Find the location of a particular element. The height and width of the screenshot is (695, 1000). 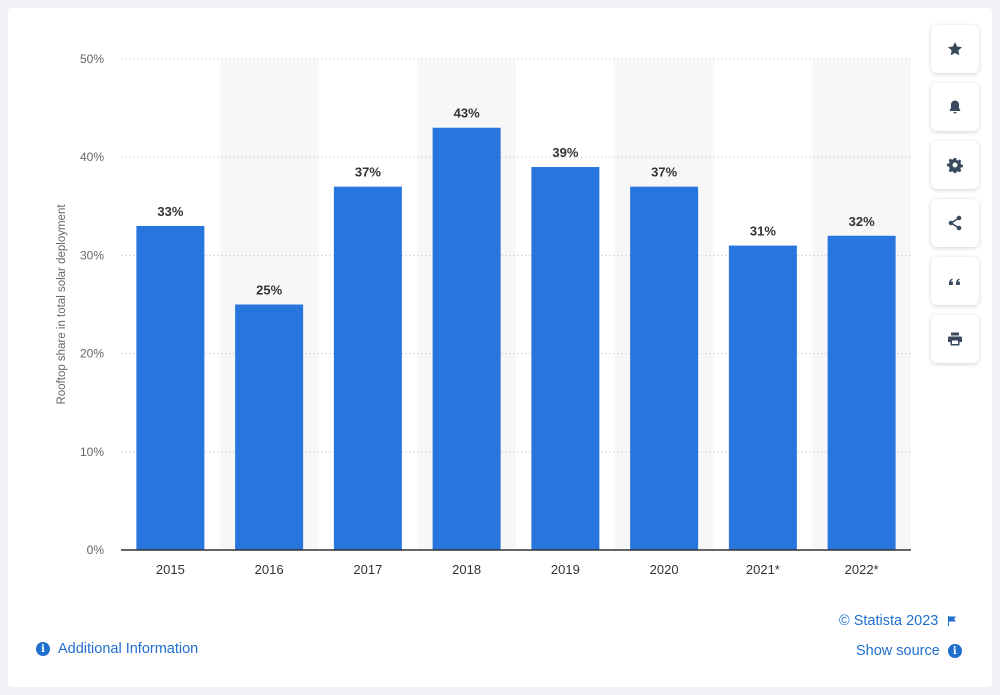

bar-value-label: 43% is located at coordinates (467, 113).